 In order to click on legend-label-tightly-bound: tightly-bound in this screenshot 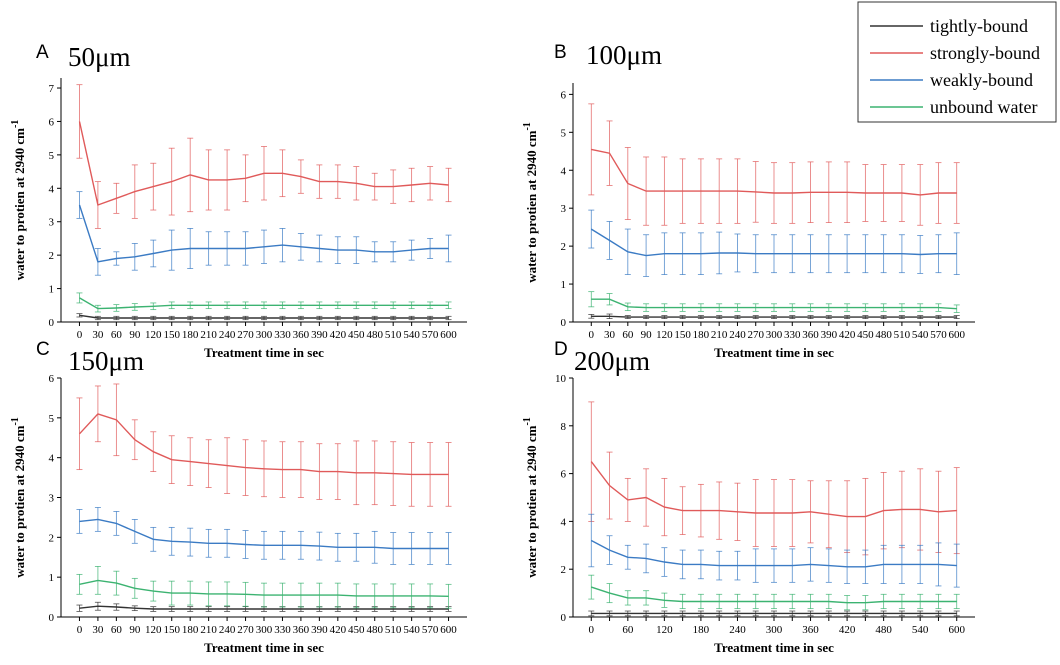, I will do `click(979, 26)`.